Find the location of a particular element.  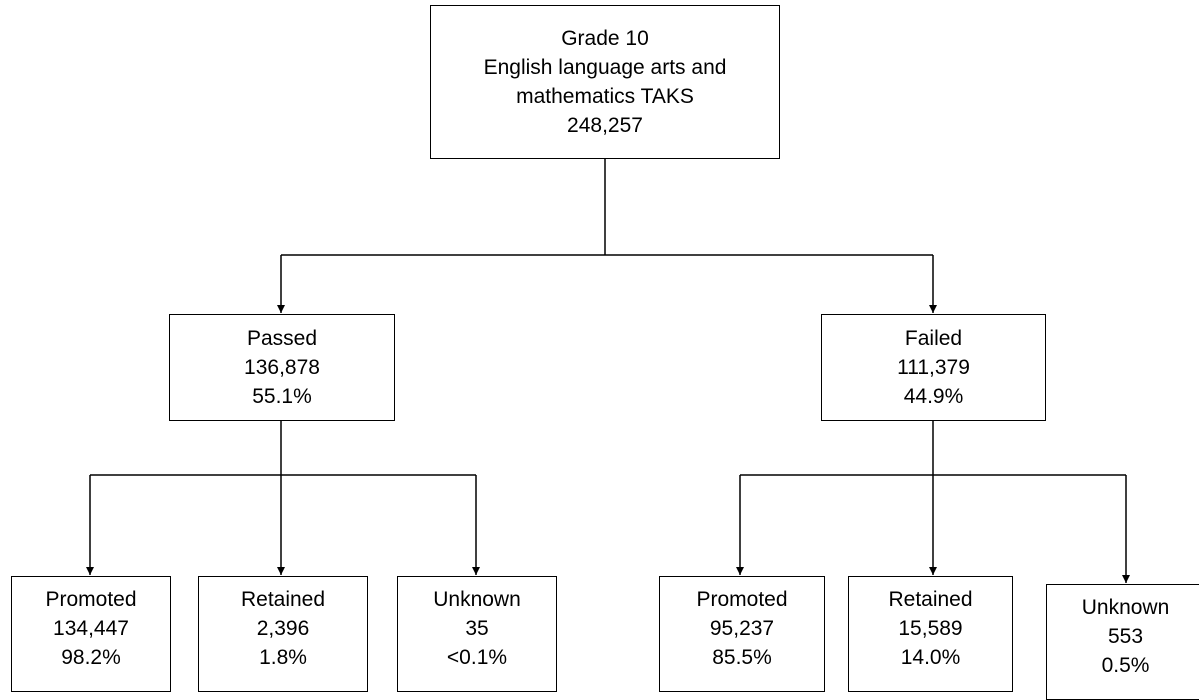

node-count: 134,447 is located at coordinates (91, 628).